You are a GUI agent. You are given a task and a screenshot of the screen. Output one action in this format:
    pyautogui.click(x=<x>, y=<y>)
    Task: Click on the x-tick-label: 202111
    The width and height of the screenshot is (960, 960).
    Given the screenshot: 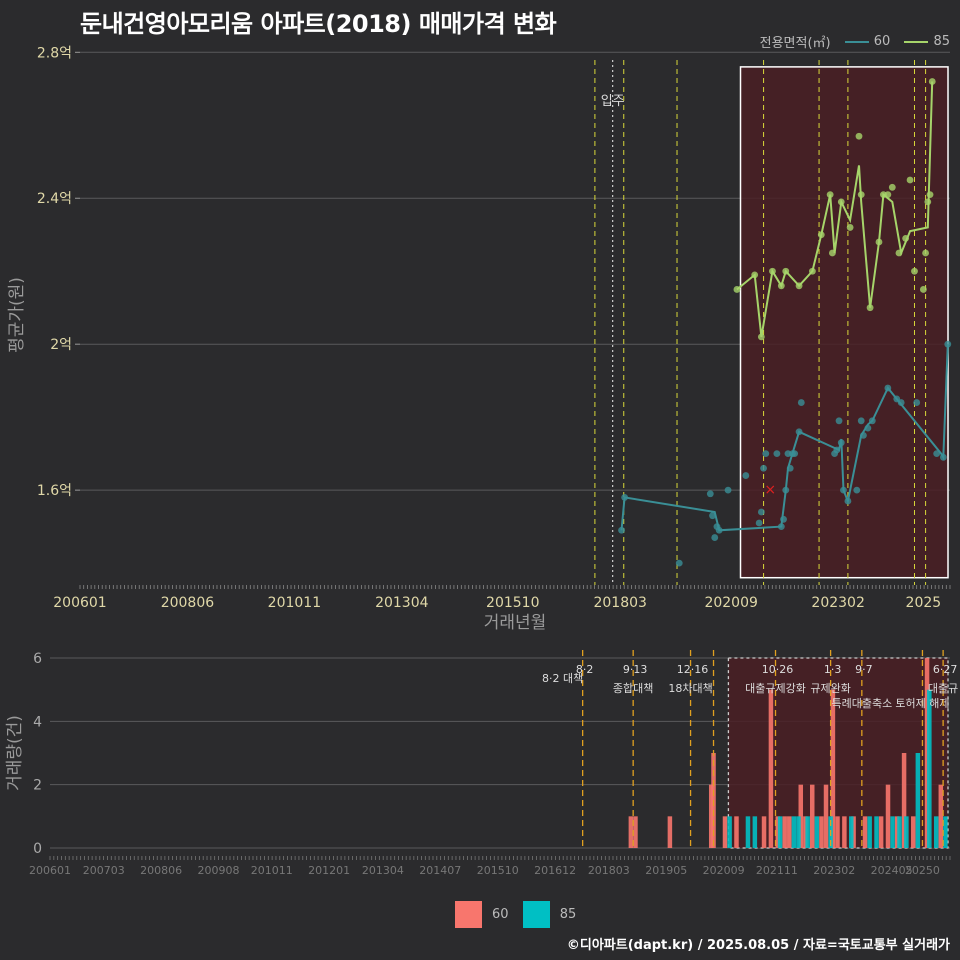 What is the action you would take?
    pyautogui.click(x=777, y=870)
    